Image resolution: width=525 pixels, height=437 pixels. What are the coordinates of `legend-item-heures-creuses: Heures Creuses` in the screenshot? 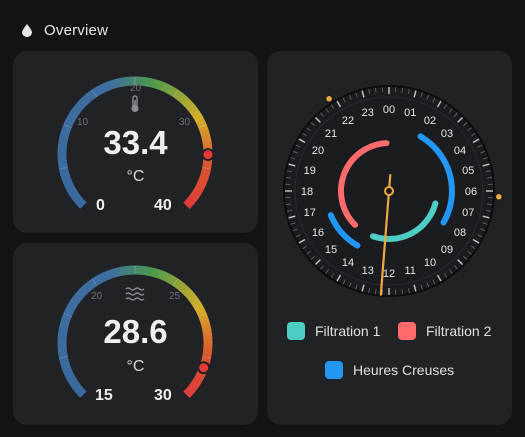 It's located at (389, 370).